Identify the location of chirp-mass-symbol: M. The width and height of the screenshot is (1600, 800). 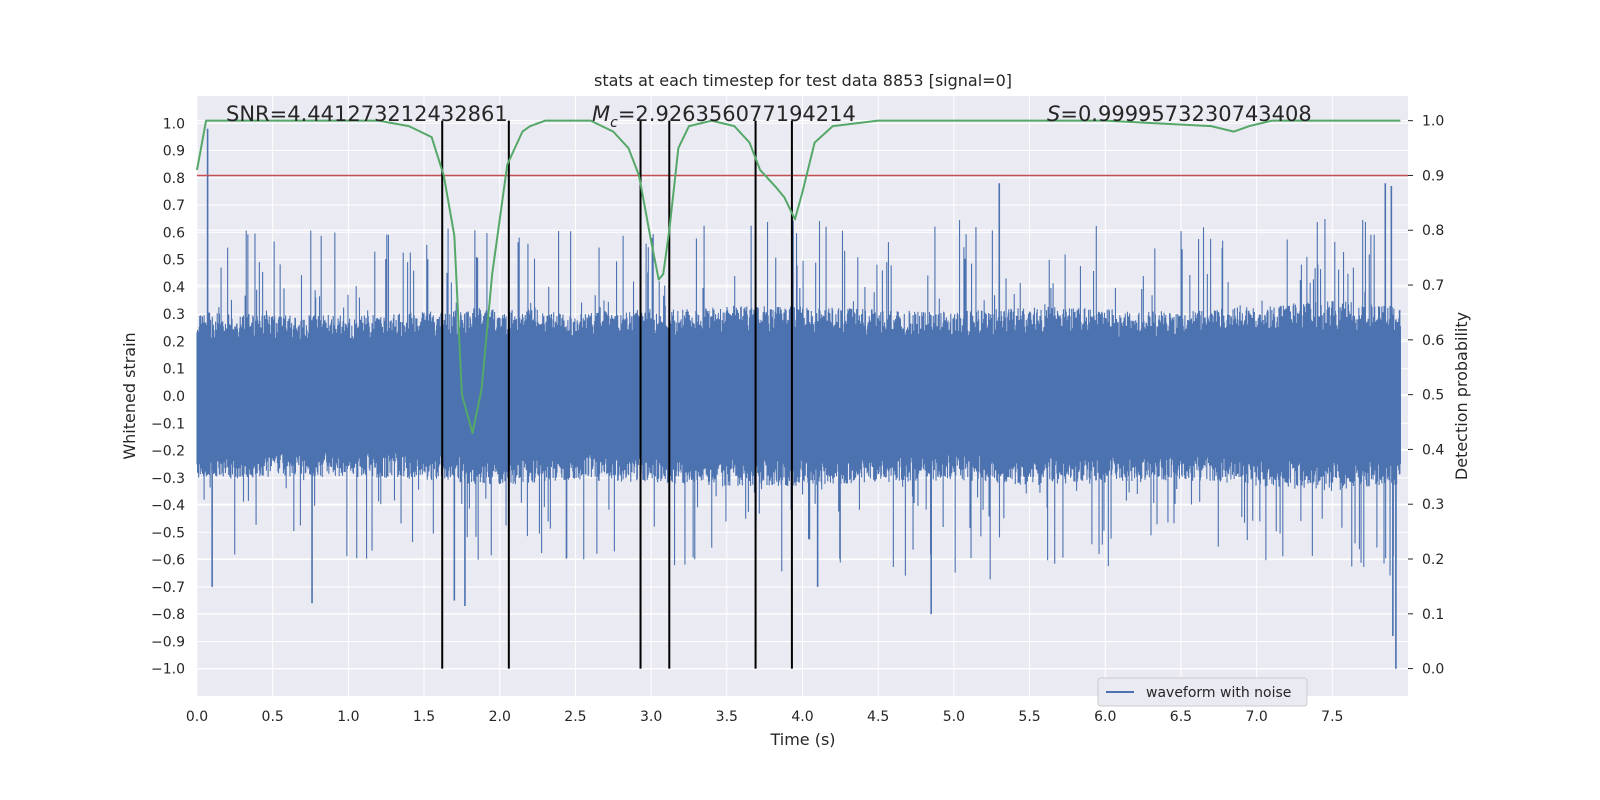
(601, 114).